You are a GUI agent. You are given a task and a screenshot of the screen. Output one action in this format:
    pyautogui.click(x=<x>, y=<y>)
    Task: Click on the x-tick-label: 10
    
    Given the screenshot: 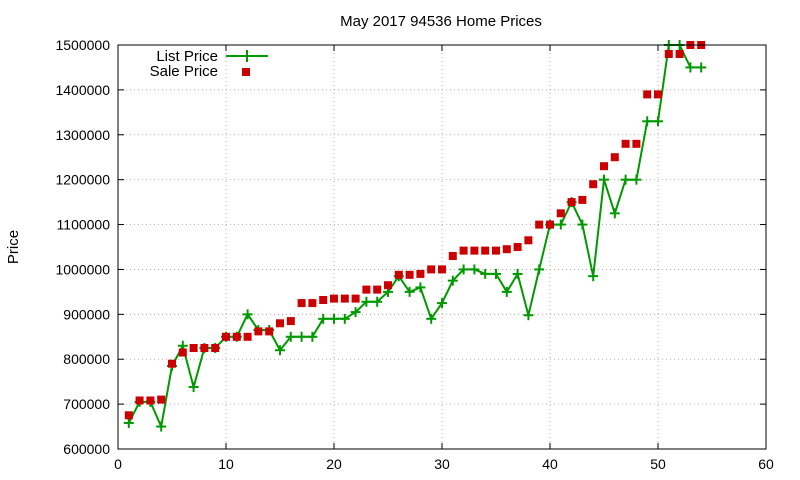 What is the action you would take?
    pyautogui.click(x=226, y=464)
    